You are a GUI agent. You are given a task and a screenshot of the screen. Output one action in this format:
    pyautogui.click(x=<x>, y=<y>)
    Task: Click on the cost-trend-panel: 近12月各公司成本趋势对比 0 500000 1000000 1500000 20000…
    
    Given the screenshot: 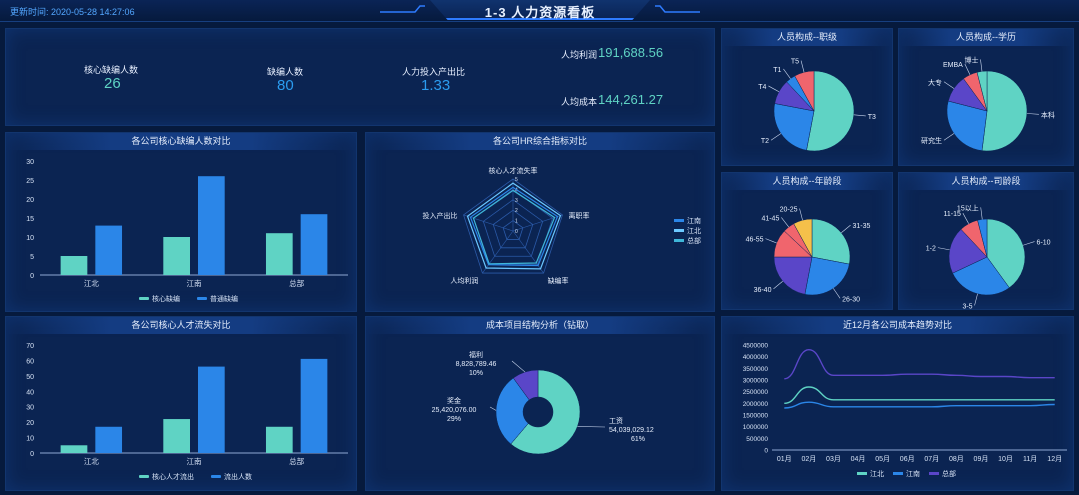 What is the action you would take?
    pyautogui.click(x=897, y=403)
    